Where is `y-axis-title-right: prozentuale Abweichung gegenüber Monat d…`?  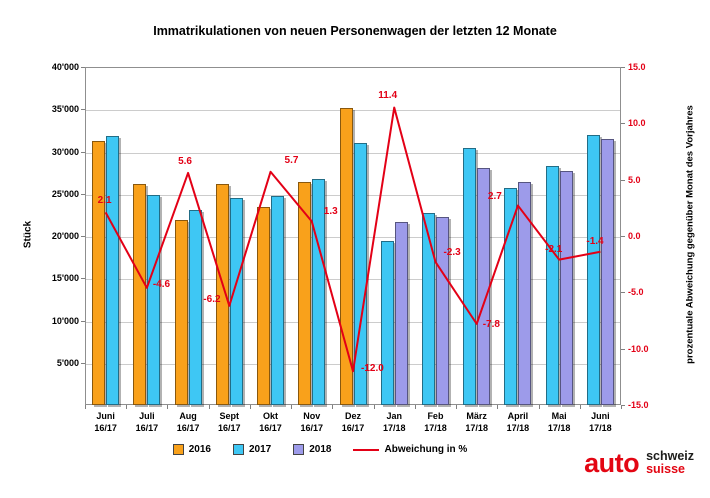 y-axis-title-right: prozentuale Abweichung gegenüber Monat d… is located at coordinates (690, 234).